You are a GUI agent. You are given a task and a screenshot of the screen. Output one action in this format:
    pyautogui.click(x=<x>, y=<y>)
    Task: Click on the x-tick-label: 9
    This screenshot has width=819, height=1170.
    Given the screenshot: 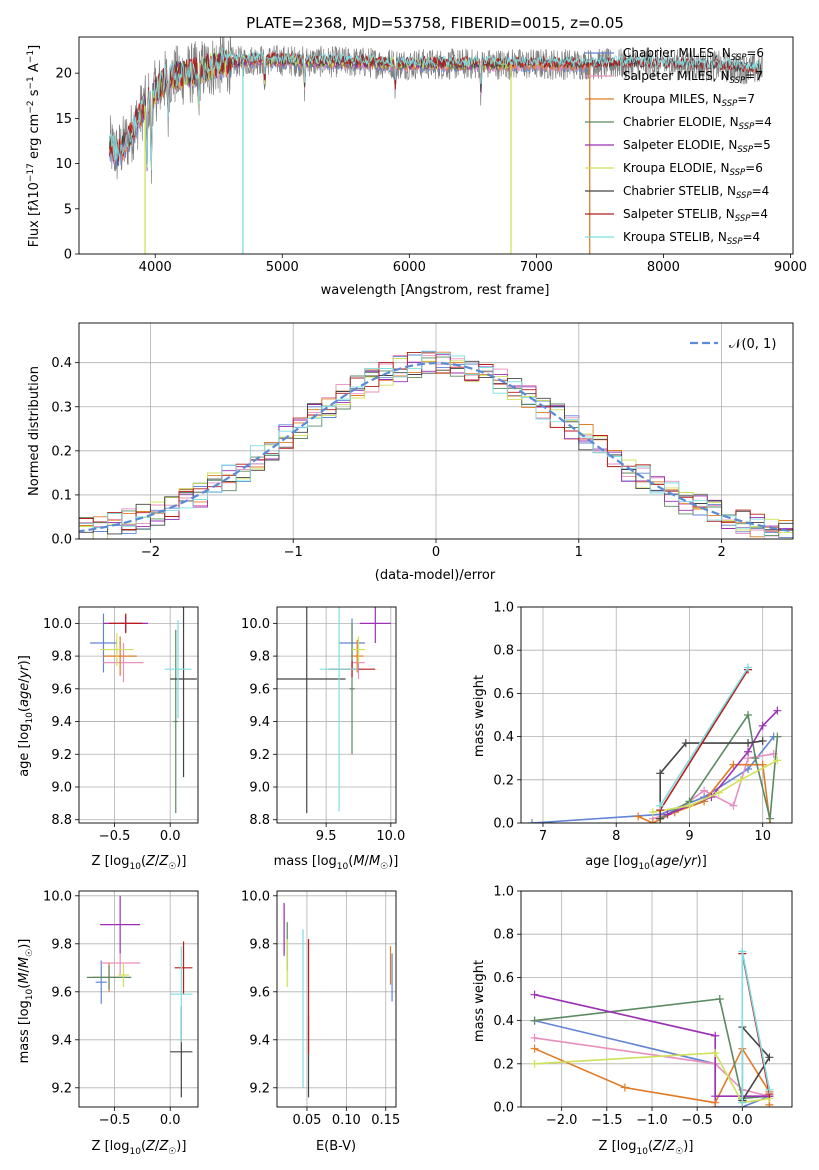 What is the action you would take?
    pyautogui.click(x=689, y=836)
    